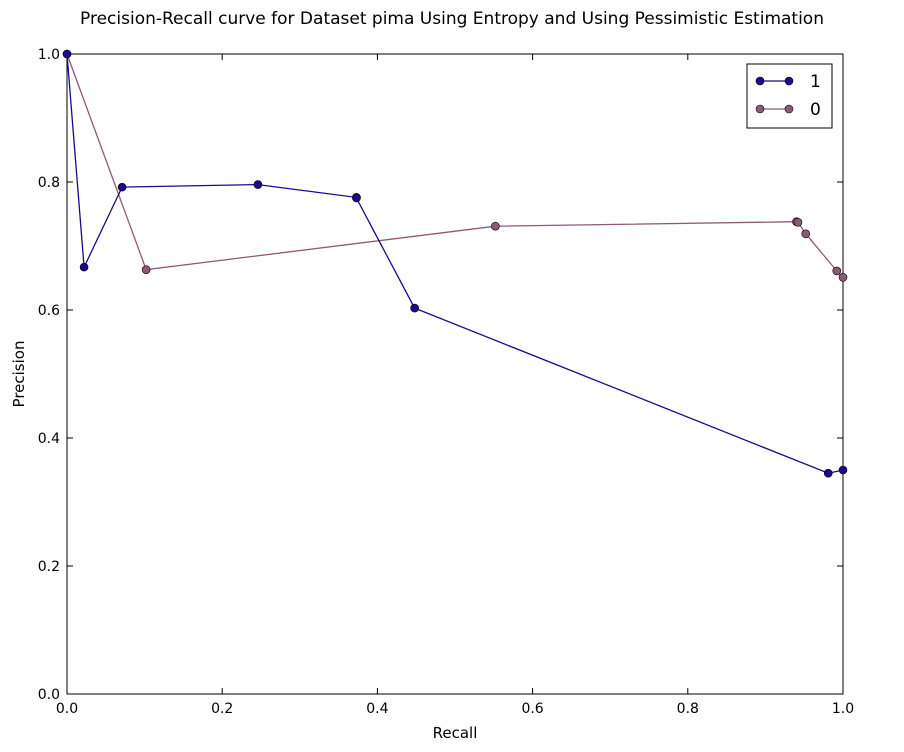  Describe the element at coordinates (49, 567) in the screenshot. I see `y-tick-label: 0.2` at that location.